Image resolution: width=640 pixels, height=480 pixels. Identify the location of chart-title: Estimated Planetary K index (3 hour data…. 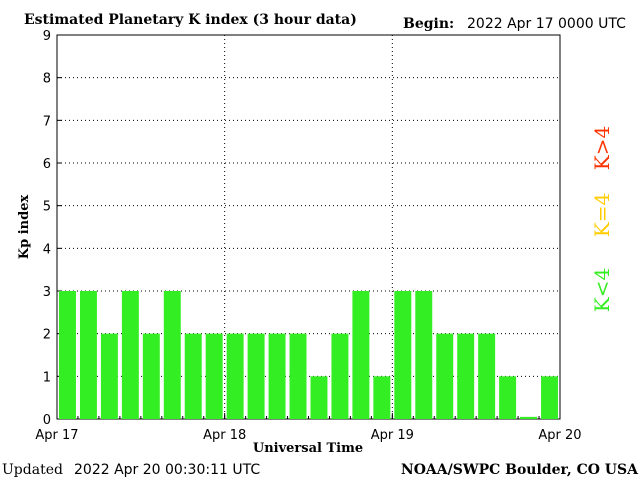
(190, 20).